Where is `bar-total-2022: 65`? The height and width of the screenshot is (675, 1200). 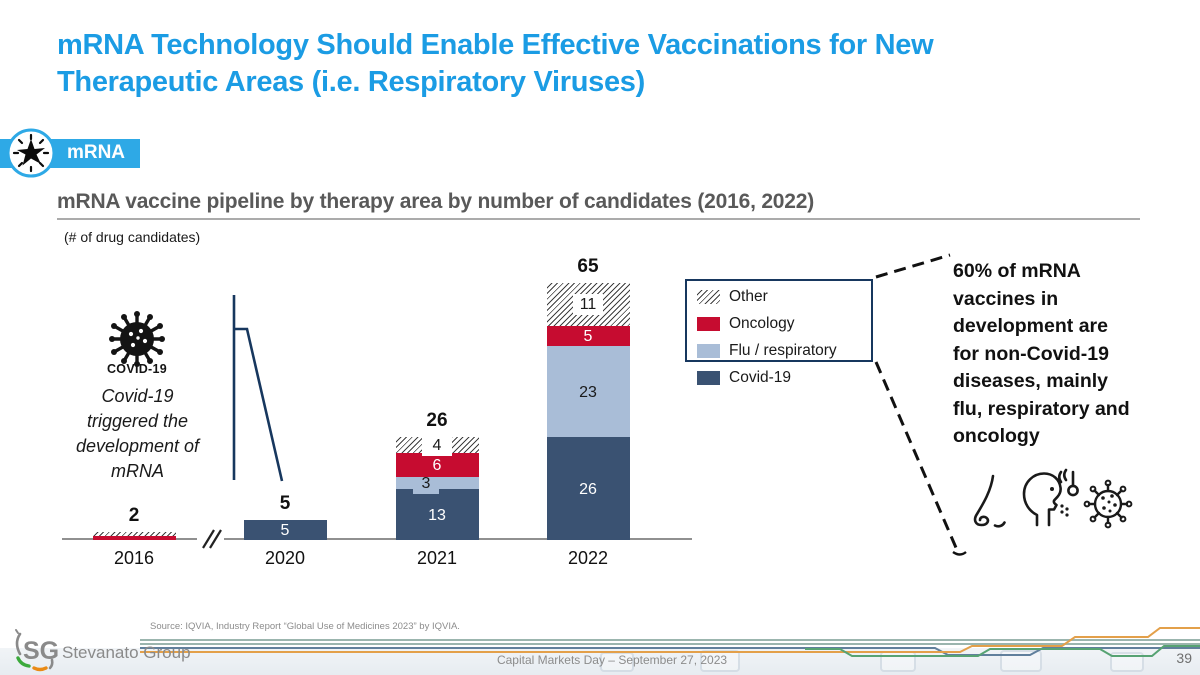 bar-total-2022: 65 is located at coordinates (588, 266).